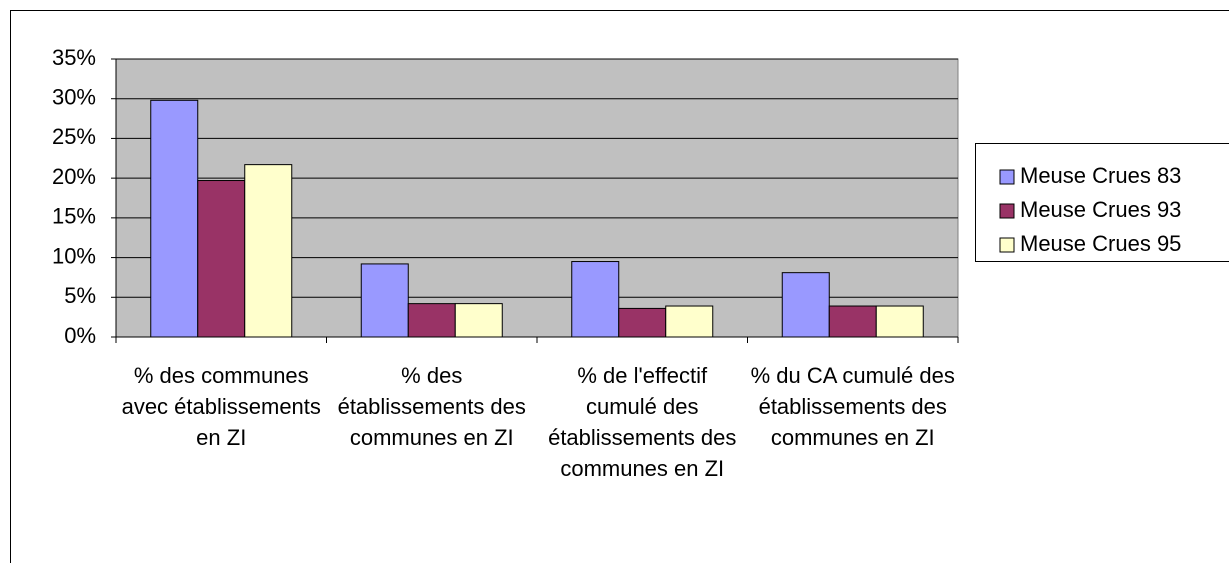  Describe the element at coordinates (74, 176) in the screenshot. I see `y-tick-label: 20%` at that location.